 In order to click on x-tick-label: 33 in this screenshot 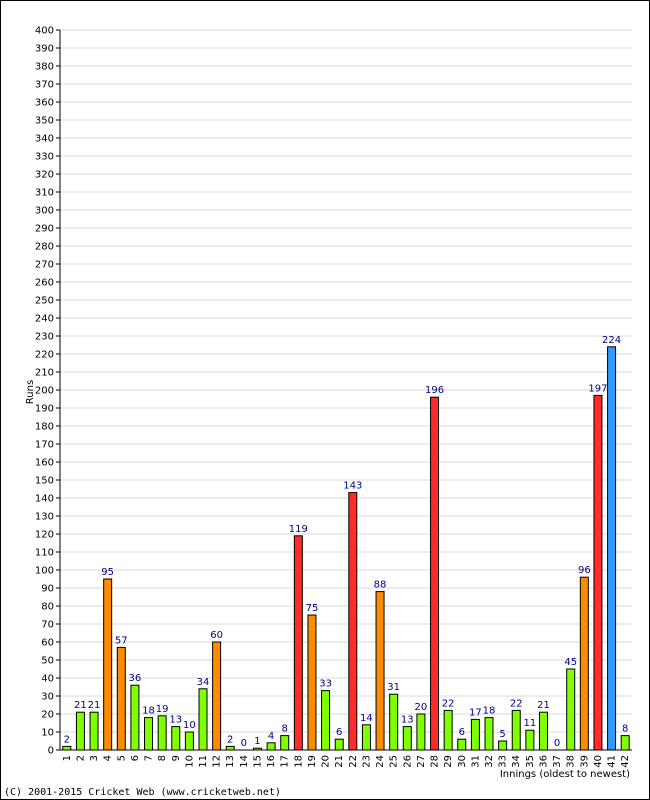, I will do `click(503, 761)`.